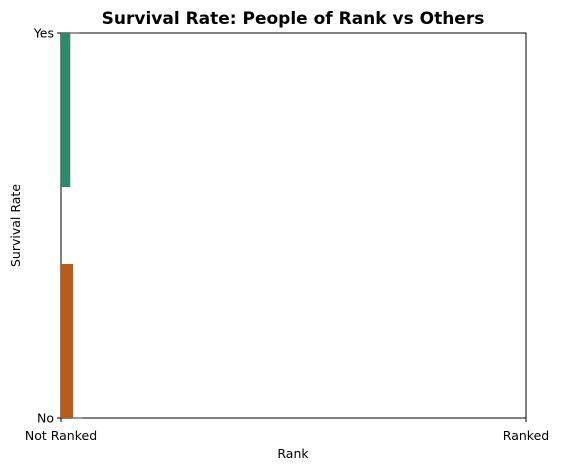  I want to click on x-tick-label-1: Ranked, so click(526, 435).